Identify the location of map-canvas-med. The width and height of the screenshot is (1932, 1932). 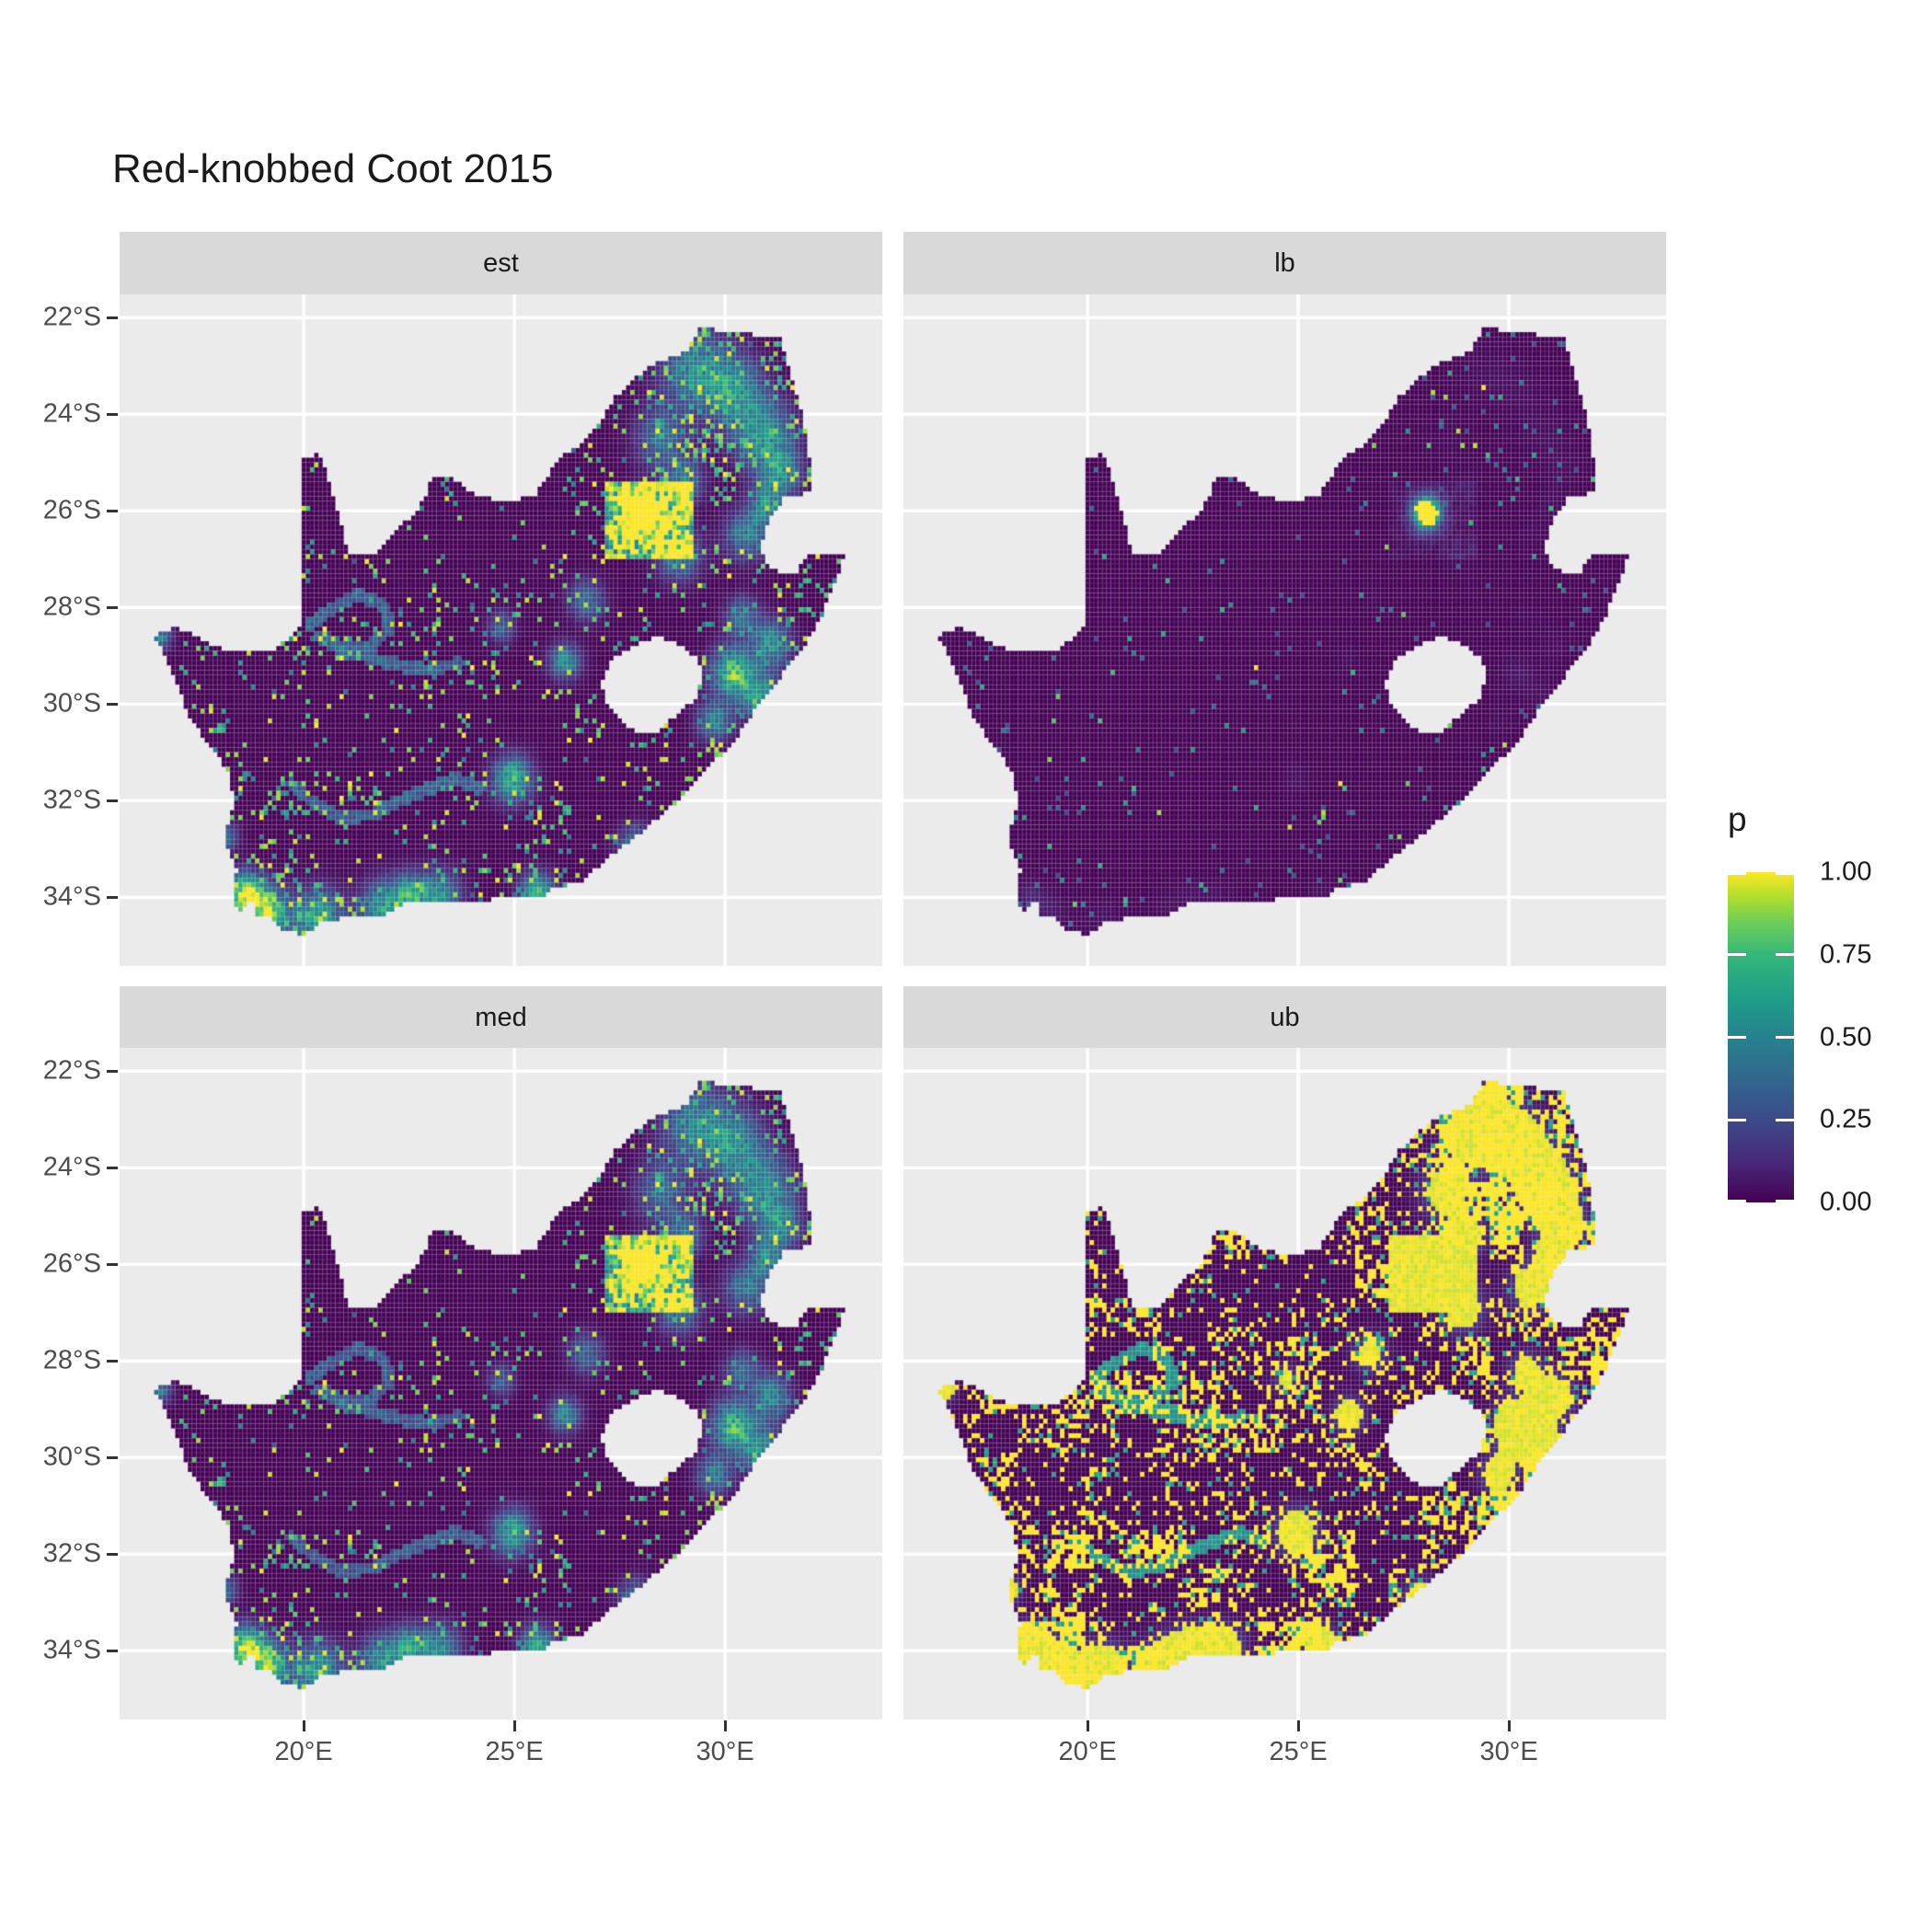
(501, 1383).